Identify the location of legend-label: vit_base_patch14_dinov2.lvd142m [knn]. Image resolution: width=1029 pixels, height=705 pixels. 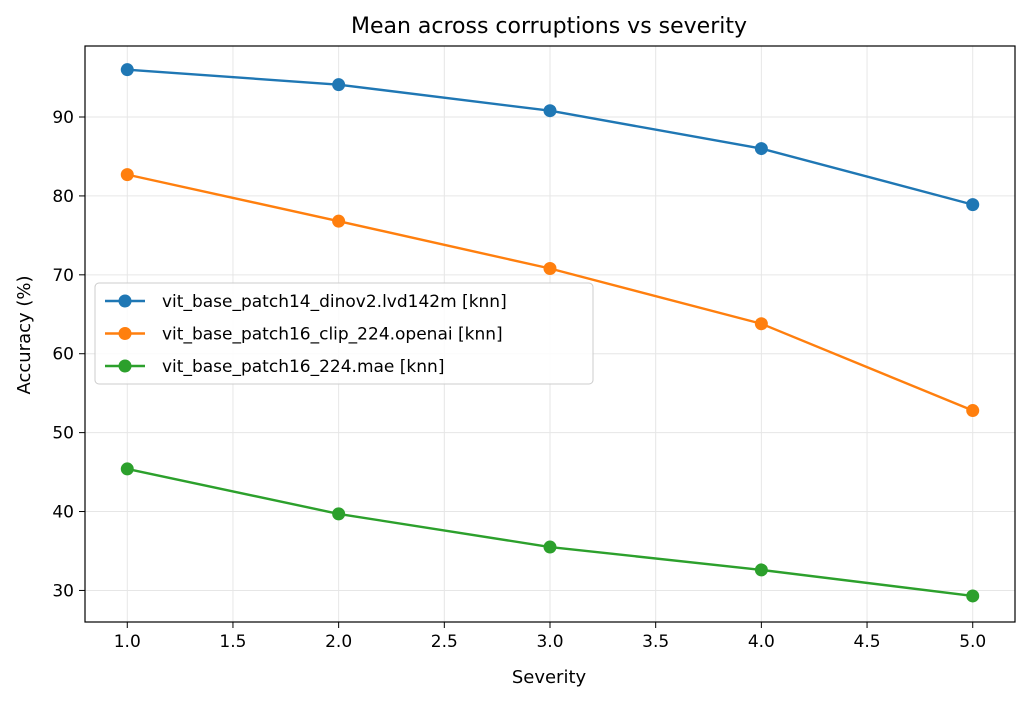
(334, 302).